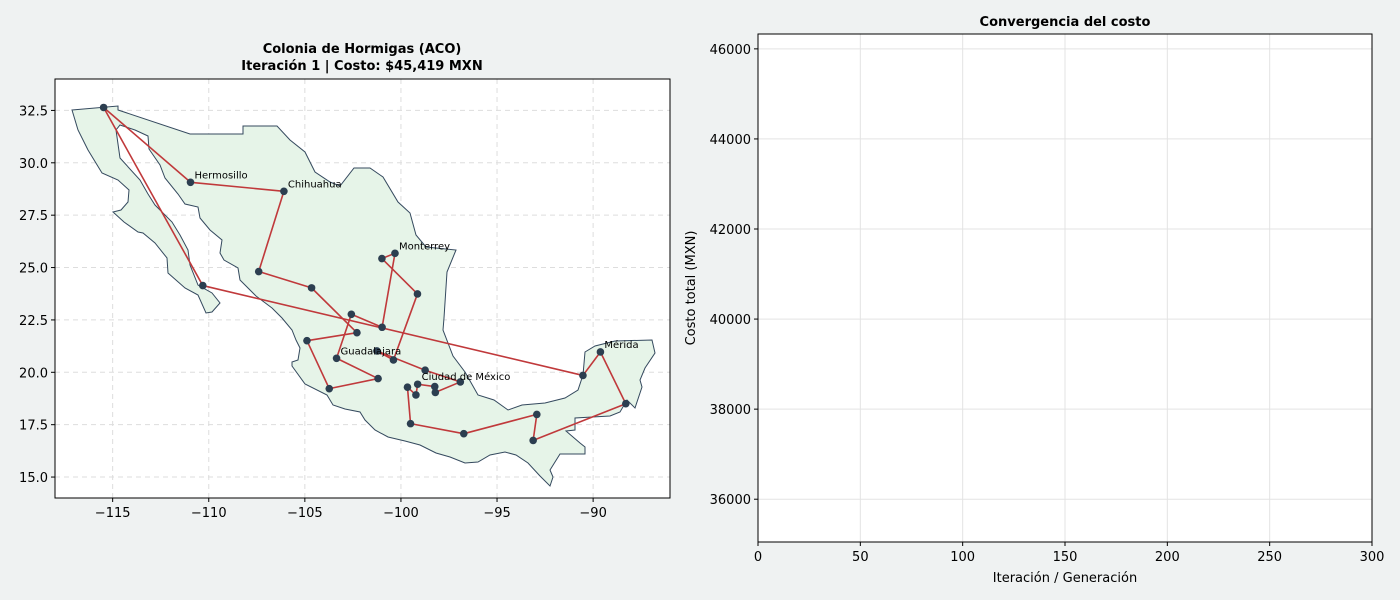 Image resolution: width=1400 pixels, height=600 pixels. What do you see at coordinates (1372, 557) in the screenshot?
I see `convergence-xtick-label: 300` at bounding box center [1372, 557].